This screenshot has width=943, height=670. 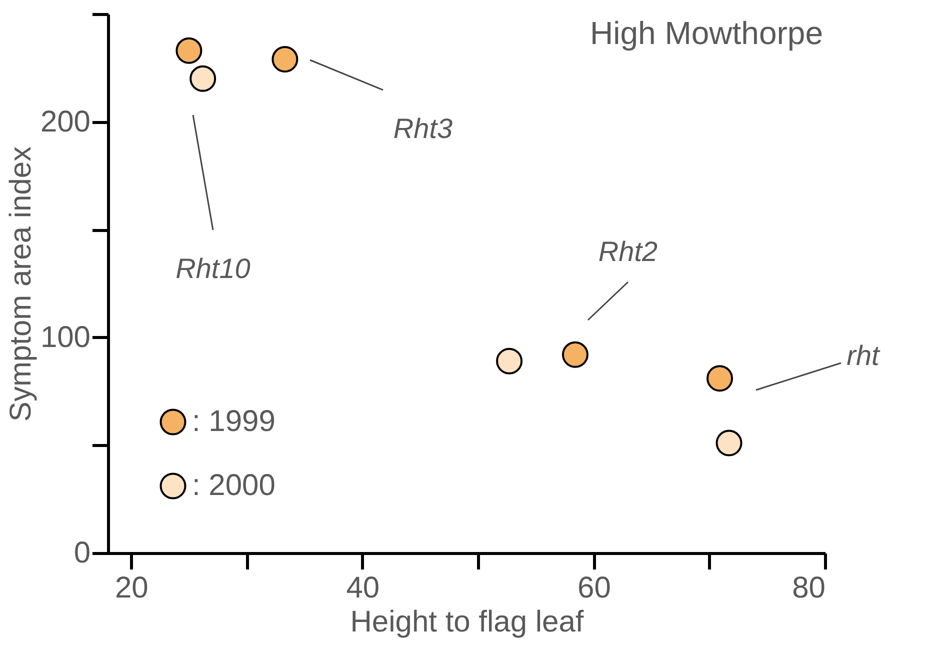 What do you see at coordinates (628, 251) in the screenshot?
I see `annotation: Rht2` at bounding box center [628, 251].